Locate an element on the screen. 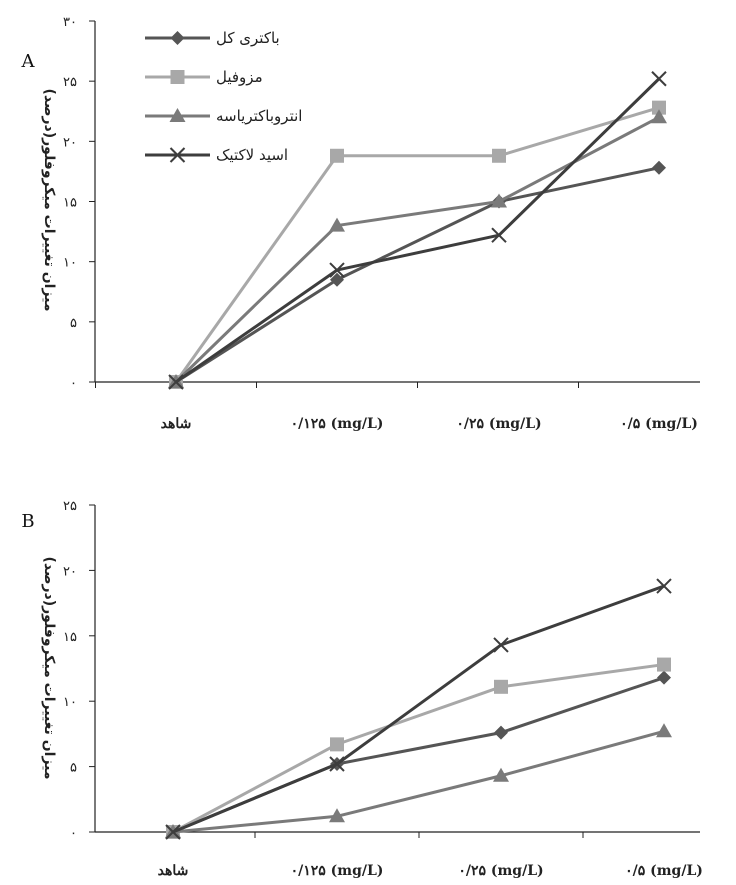 The width and height of the screenshot is (736, 885). legend-label: انتروباکتریاسه is located at coordinates (259, 116).